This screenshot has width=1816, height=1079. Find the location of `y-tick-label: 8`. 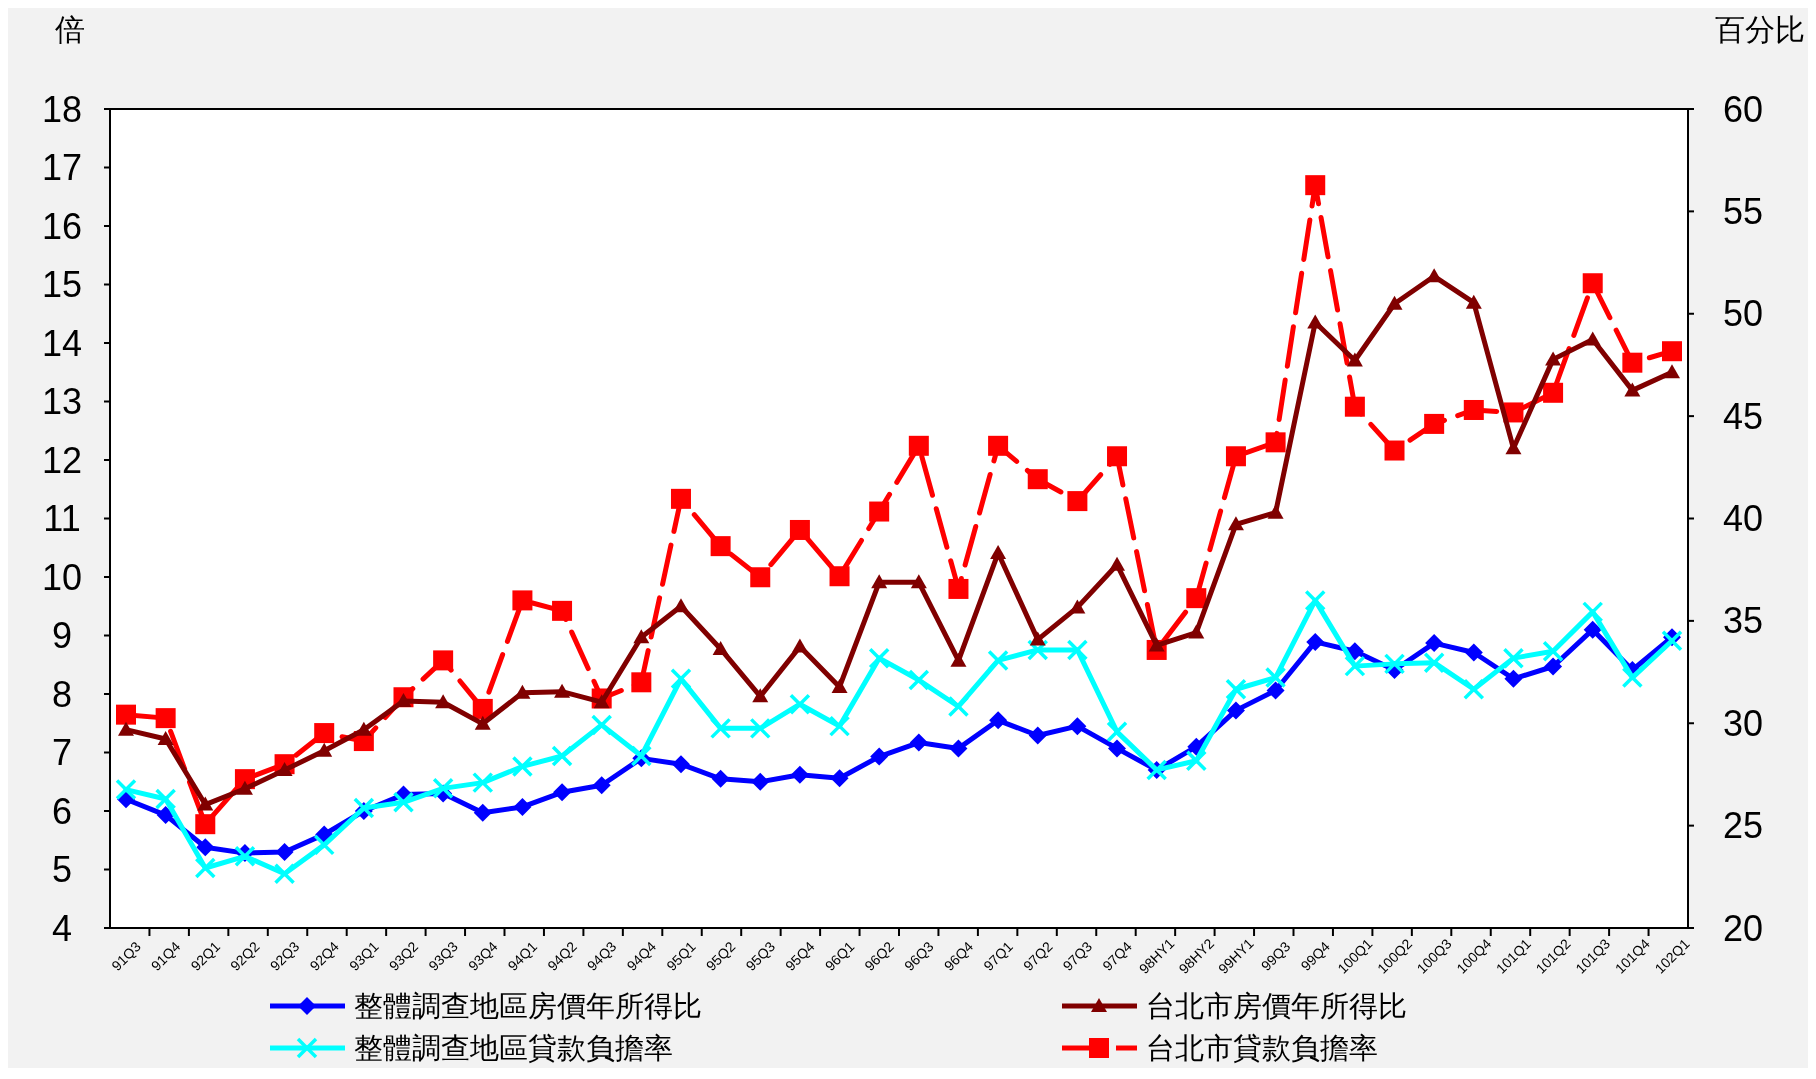

y-tick-label: 8 is located at coordinates (62, 694).